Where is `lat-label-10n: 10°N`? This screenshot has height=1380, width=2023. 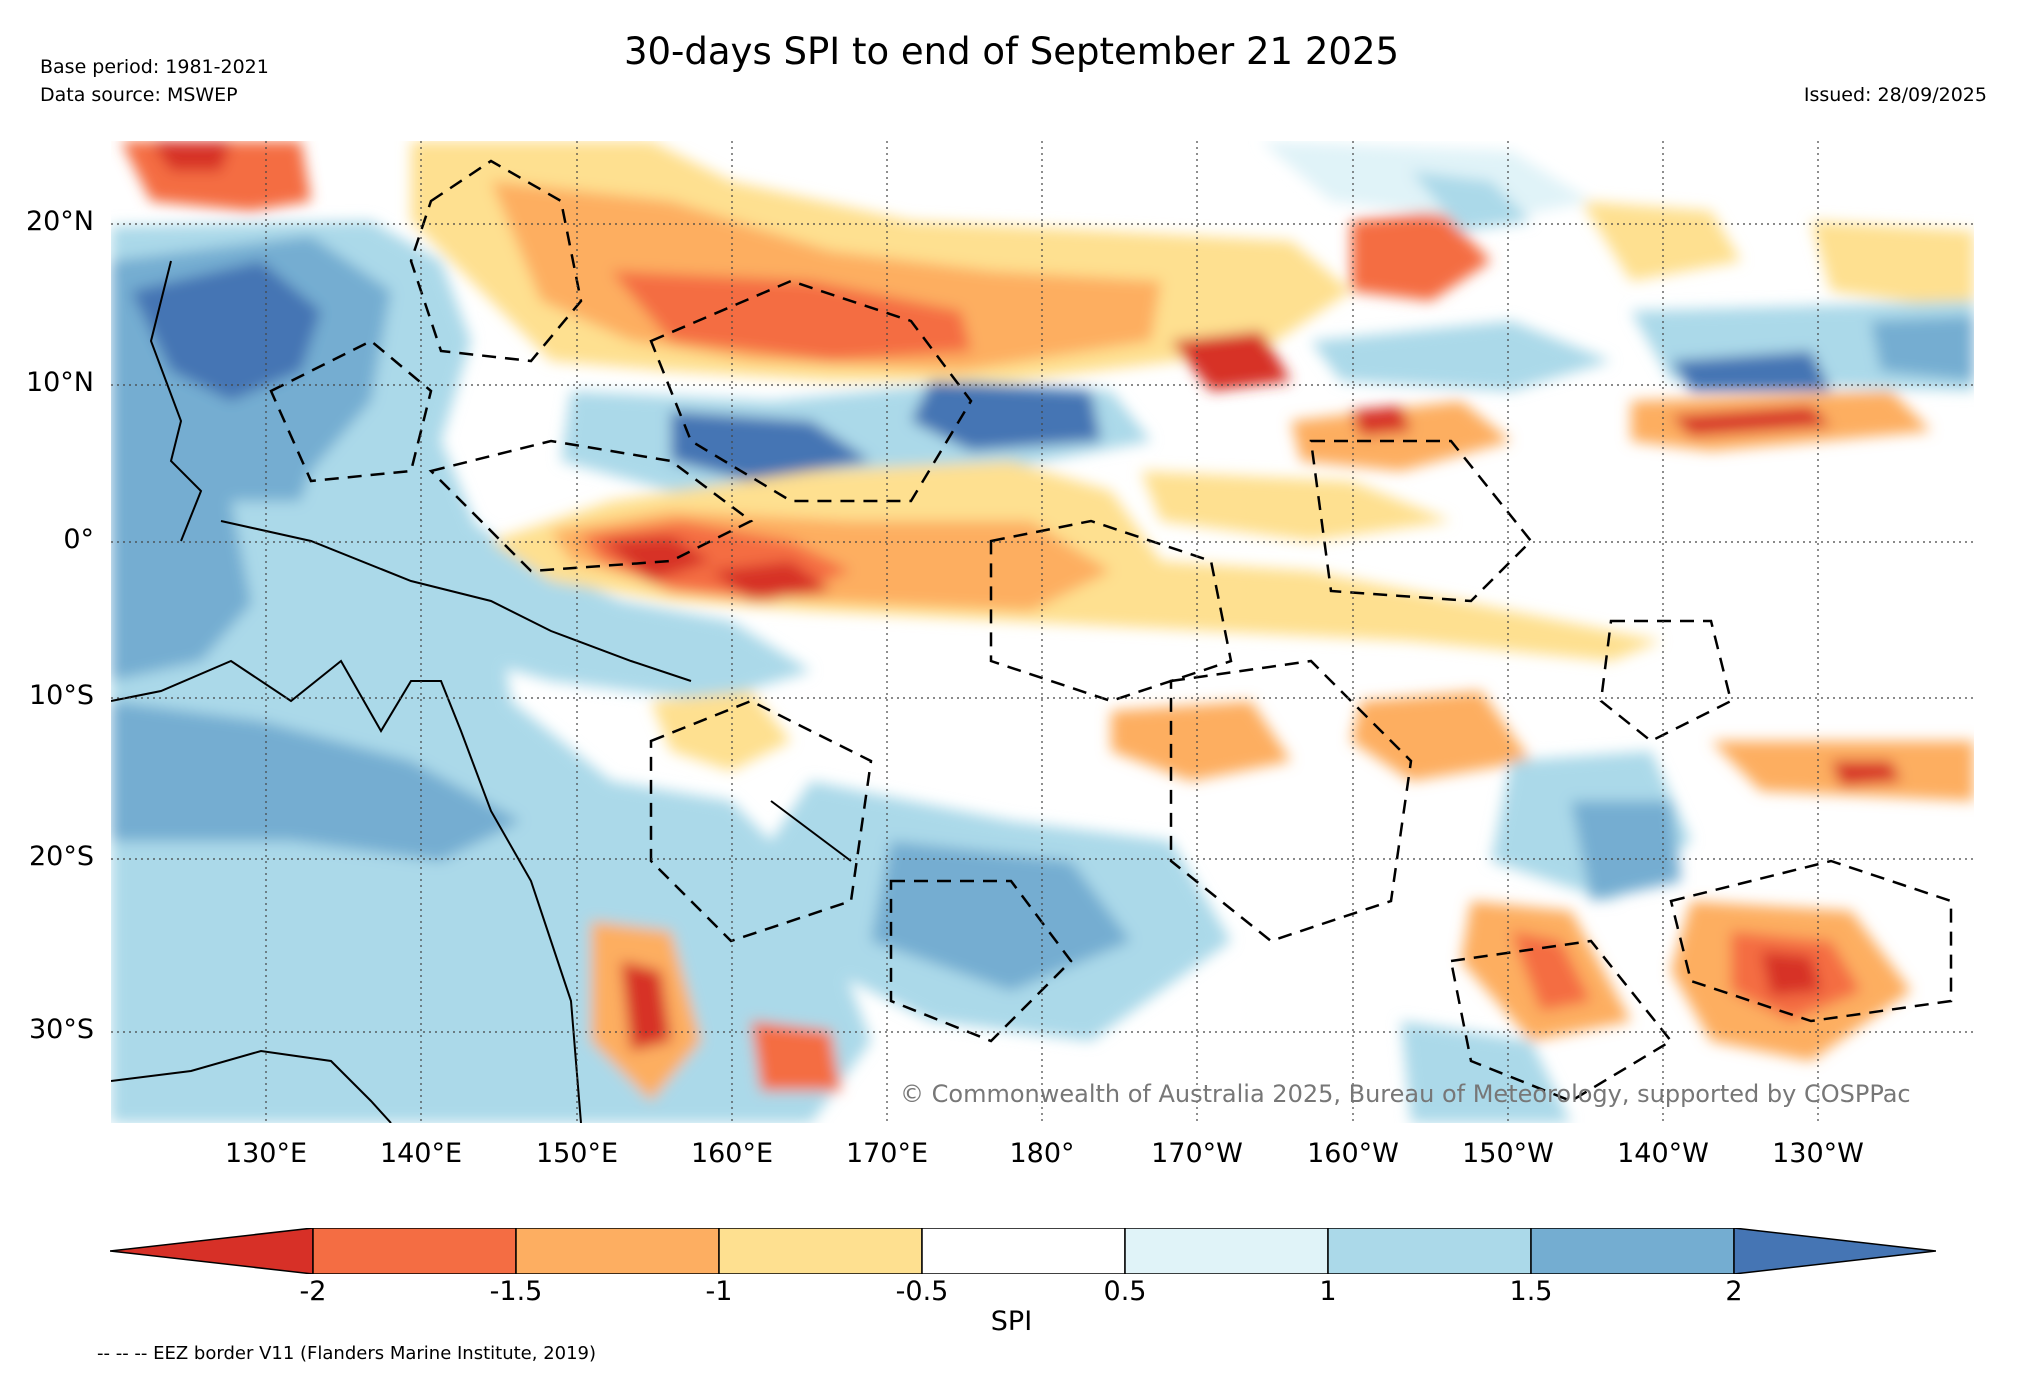
lat-label-10n: 10°N is located at coordinates (59, 382).